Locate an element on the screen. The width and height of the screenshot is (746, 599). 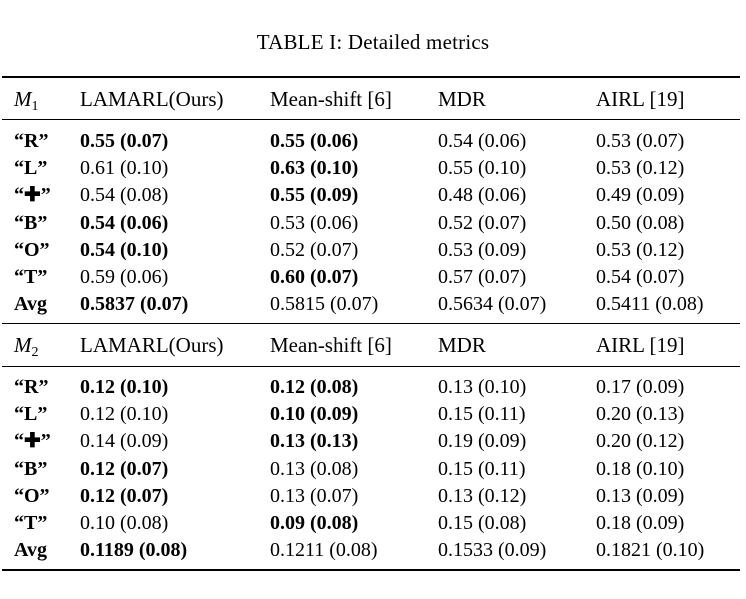
table-cell: 0.13 (0.07) is located at coordinates (314, 495).